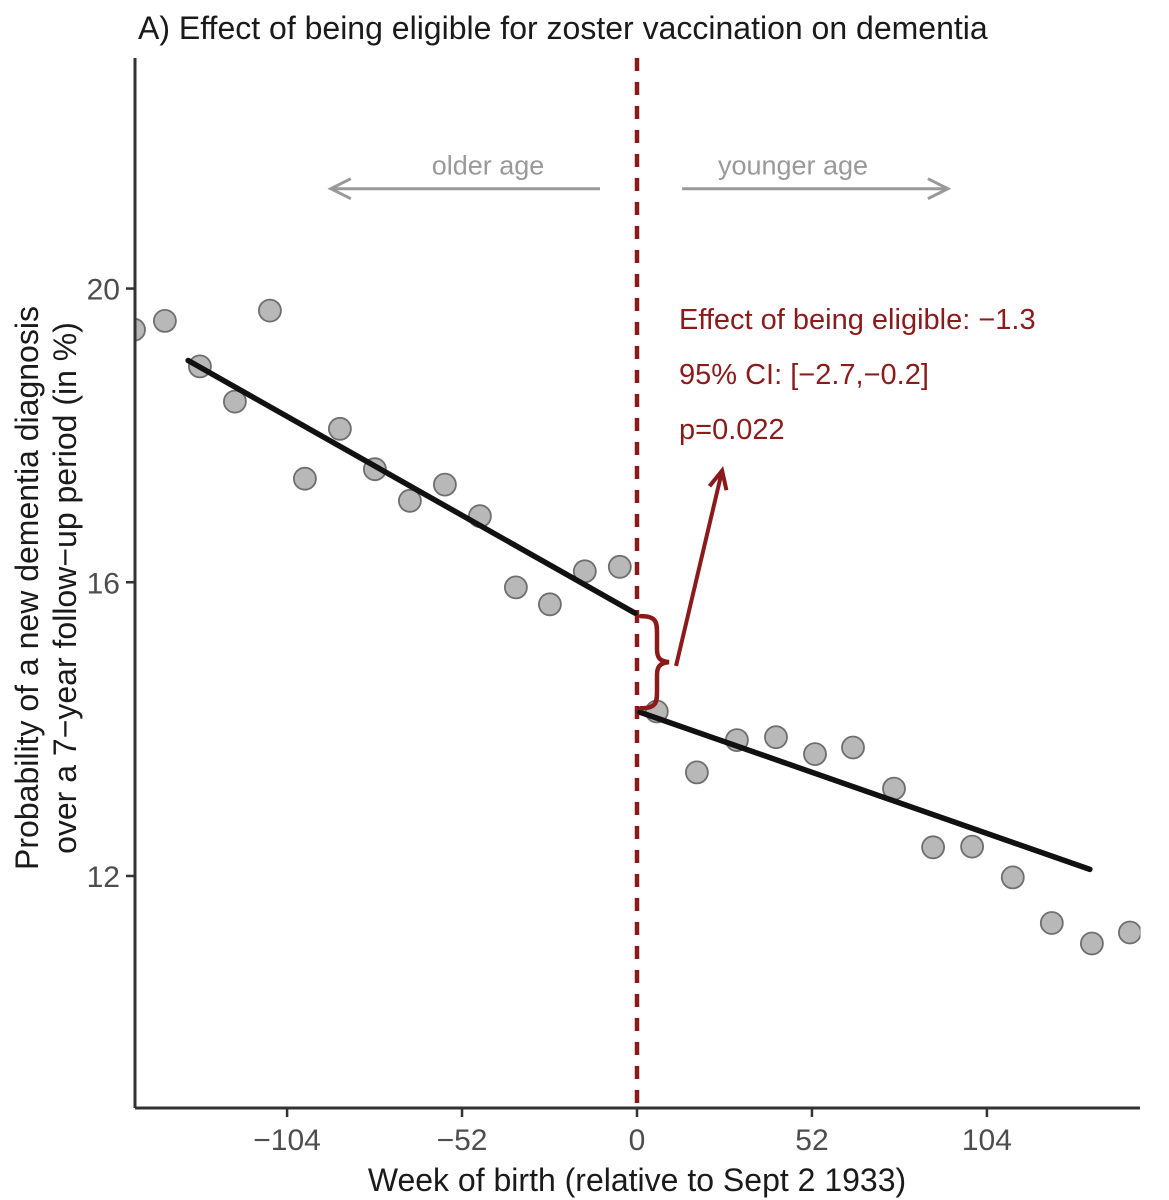 The width and height of the screenshot is (1169, 1200). Describe the element at coordinates (462, 1140) in the screenshot. I see `x-tick-label: −52` at that location.